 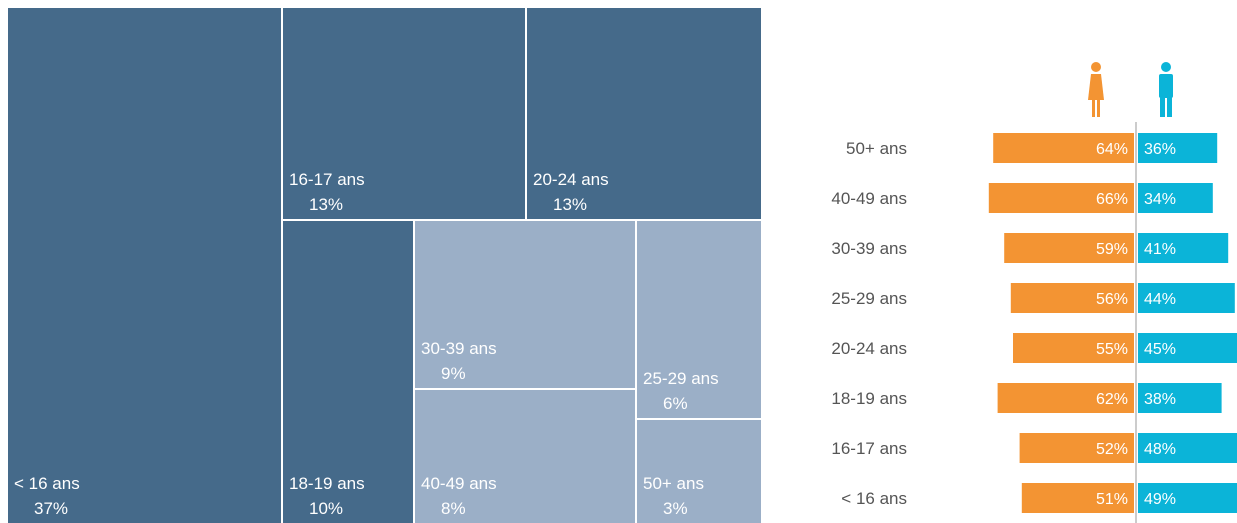 What do you see at coordinates (1112, 449) in the screenshot?
I see `female-bar-label: 52%` at bounding box center [1112, 449].